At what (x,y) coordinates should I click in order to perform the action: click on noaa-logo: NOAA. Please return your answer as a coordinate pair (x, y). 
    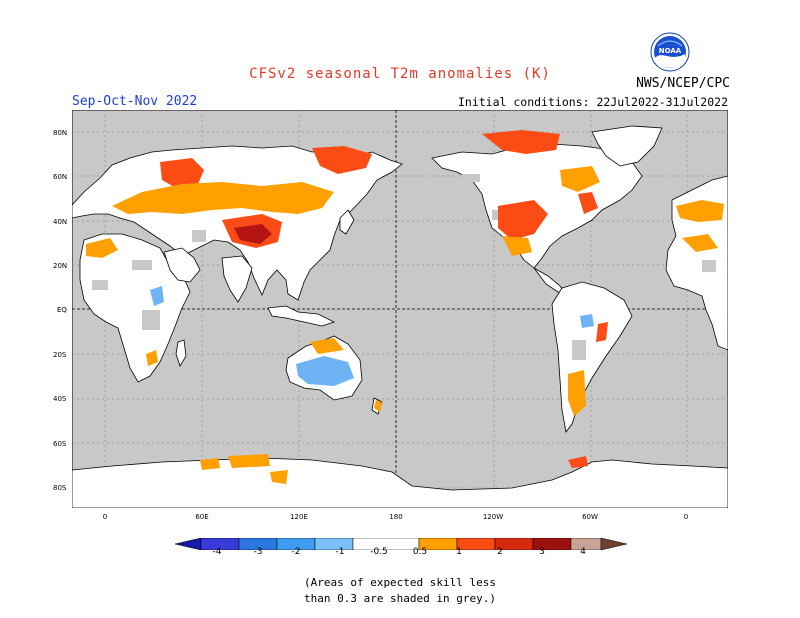
    Looking at the image, I should click on (670, 52).